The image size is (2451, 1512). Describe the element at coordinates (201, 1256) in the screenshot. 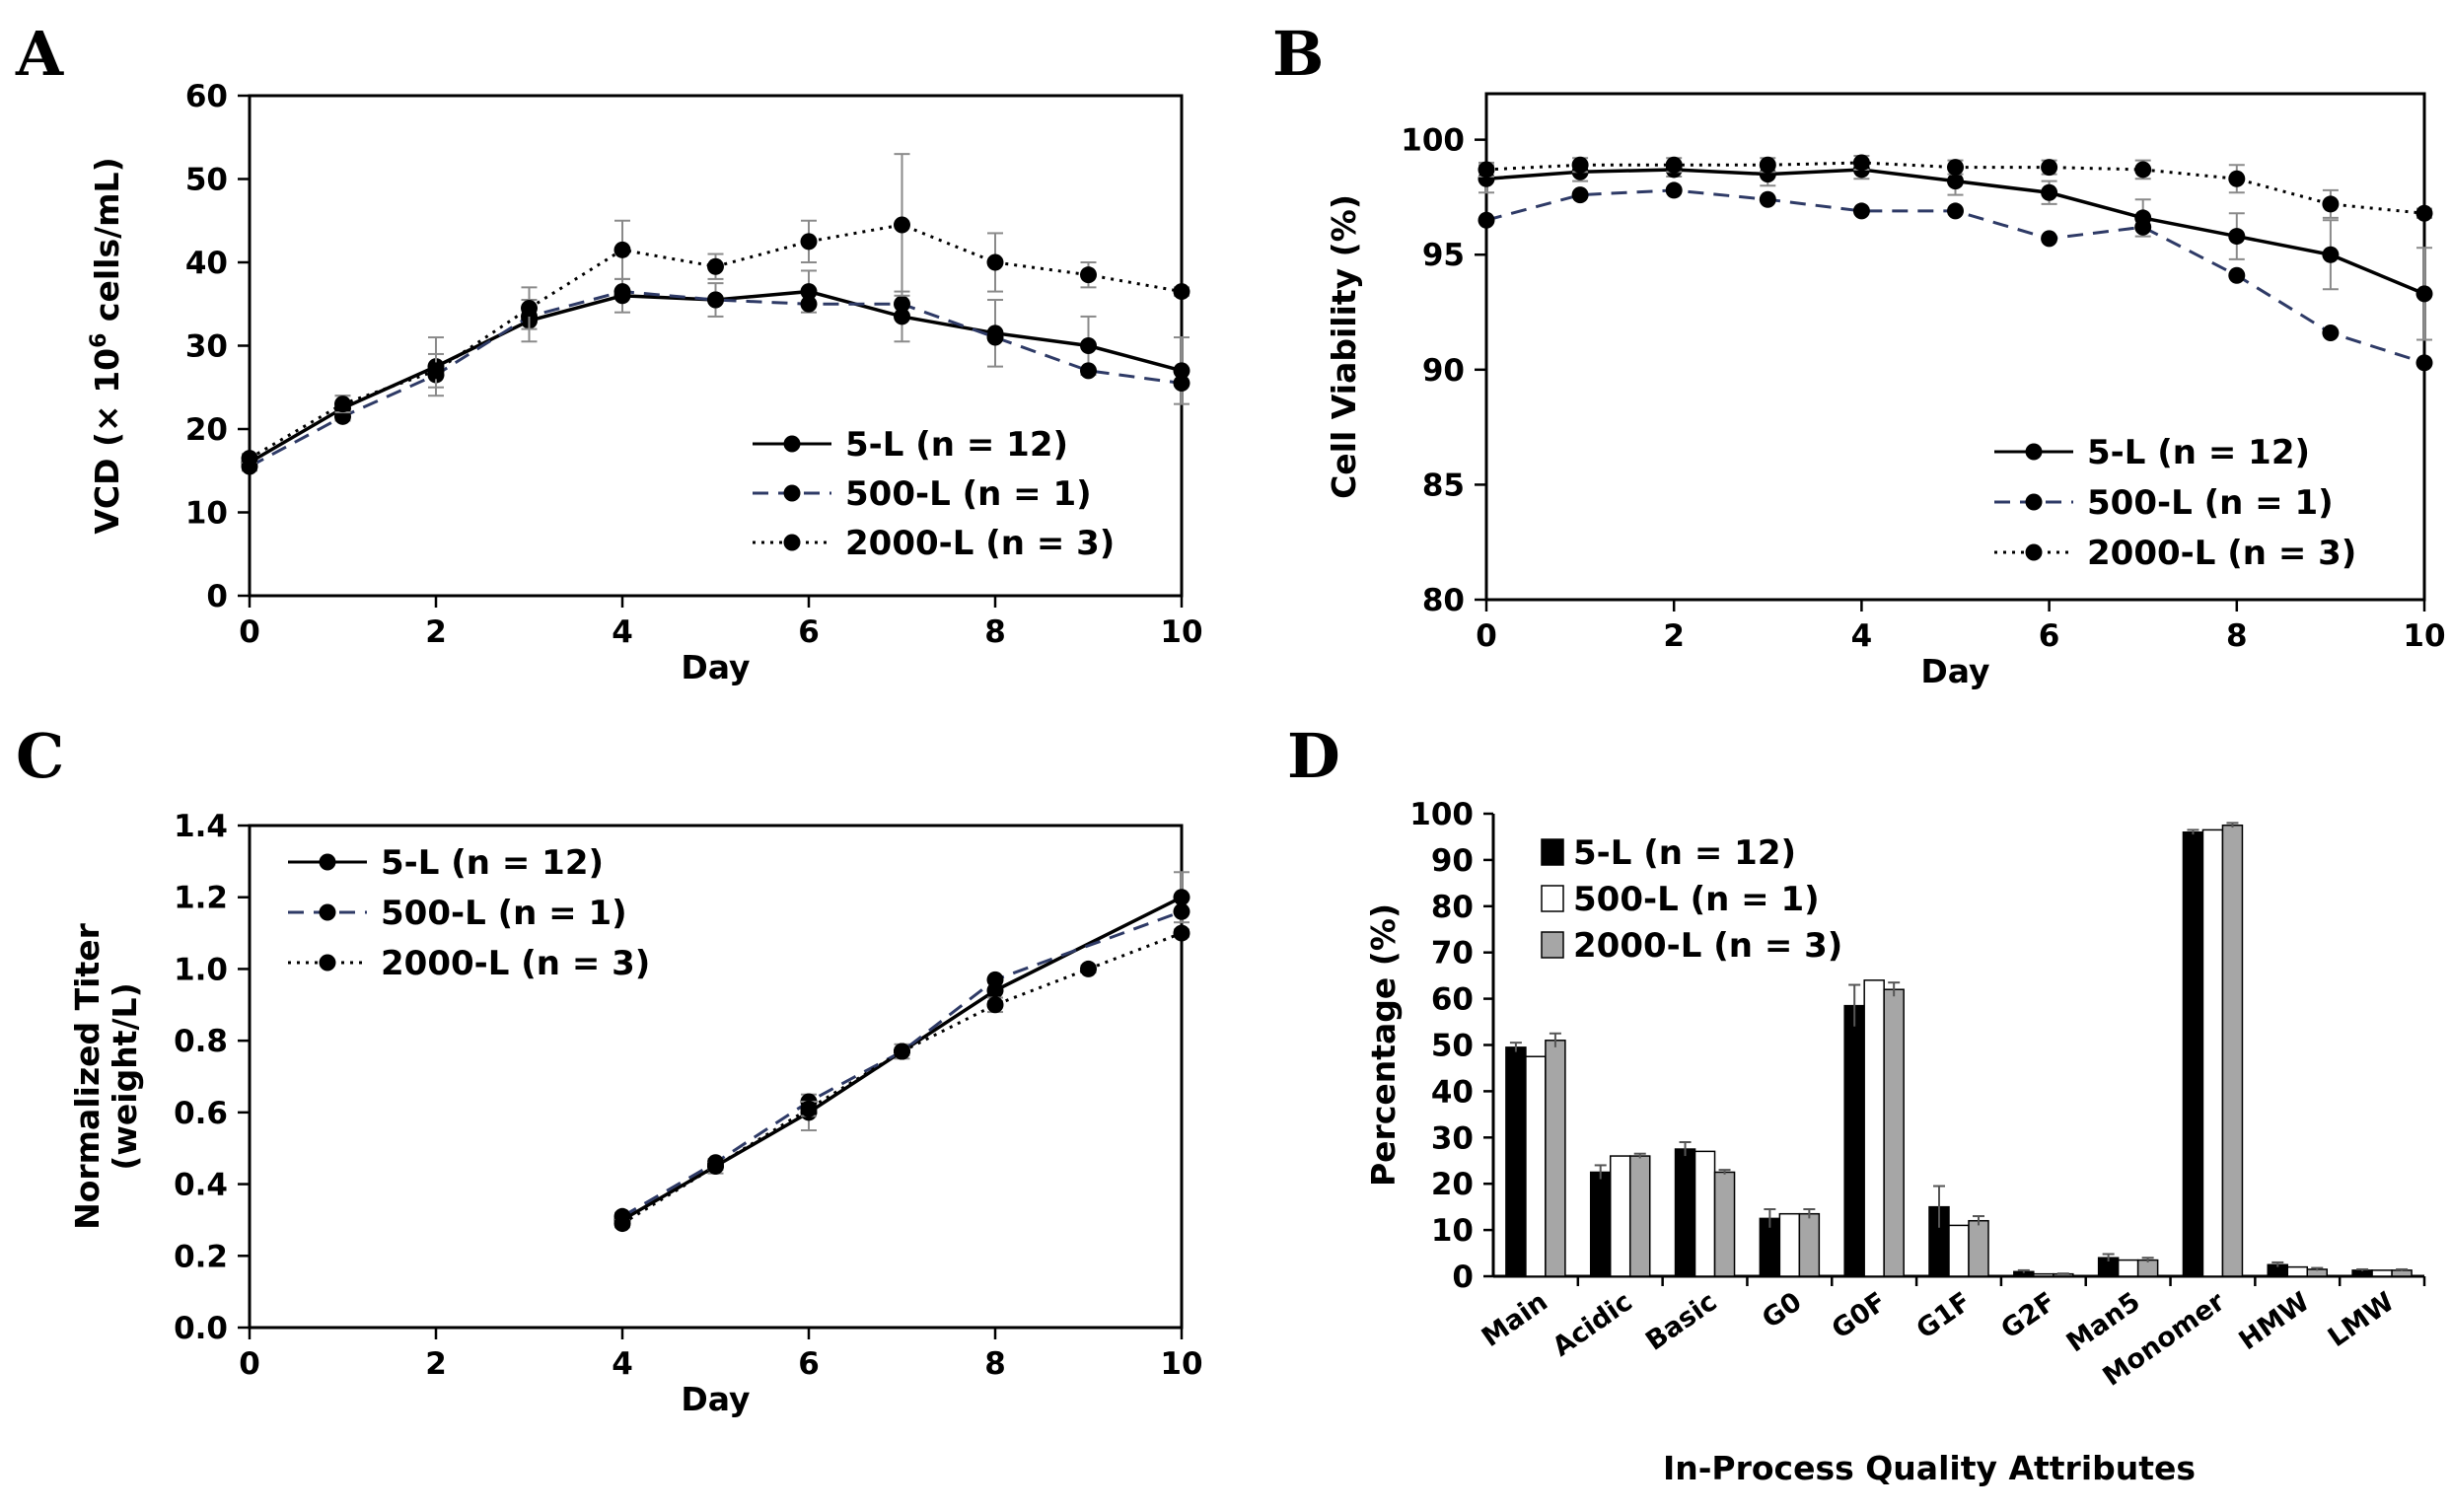

I see `y-tick-label: 0.2` at that location.